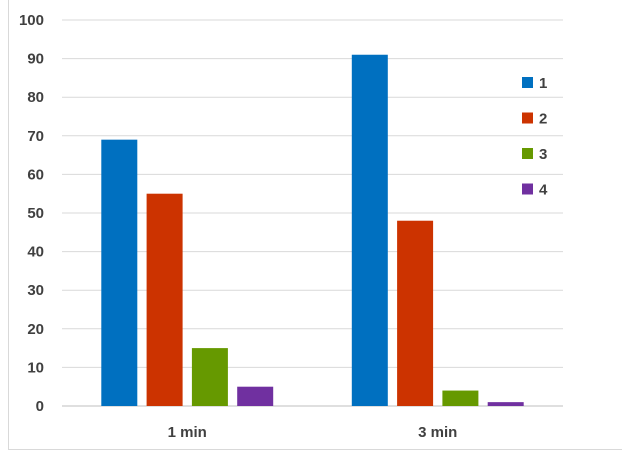  What do you see at coordinates (187, 432) in the screenshot?
I see `x-tick-label: 1 min` at bounding box center [187, 432].